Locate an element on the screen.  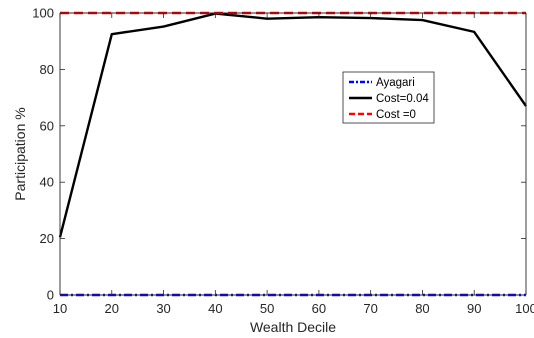
y-tick-label: 100 is located at coordinates (43, 13).